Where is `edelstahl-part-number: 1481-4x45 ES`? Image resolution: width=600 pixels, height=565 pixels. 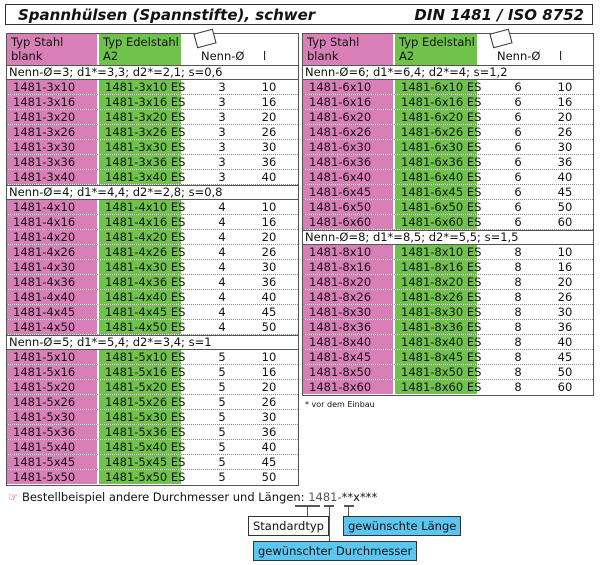
edelstahl-part-number: 1481-4x45 ES is located at coordinates (142, 312).